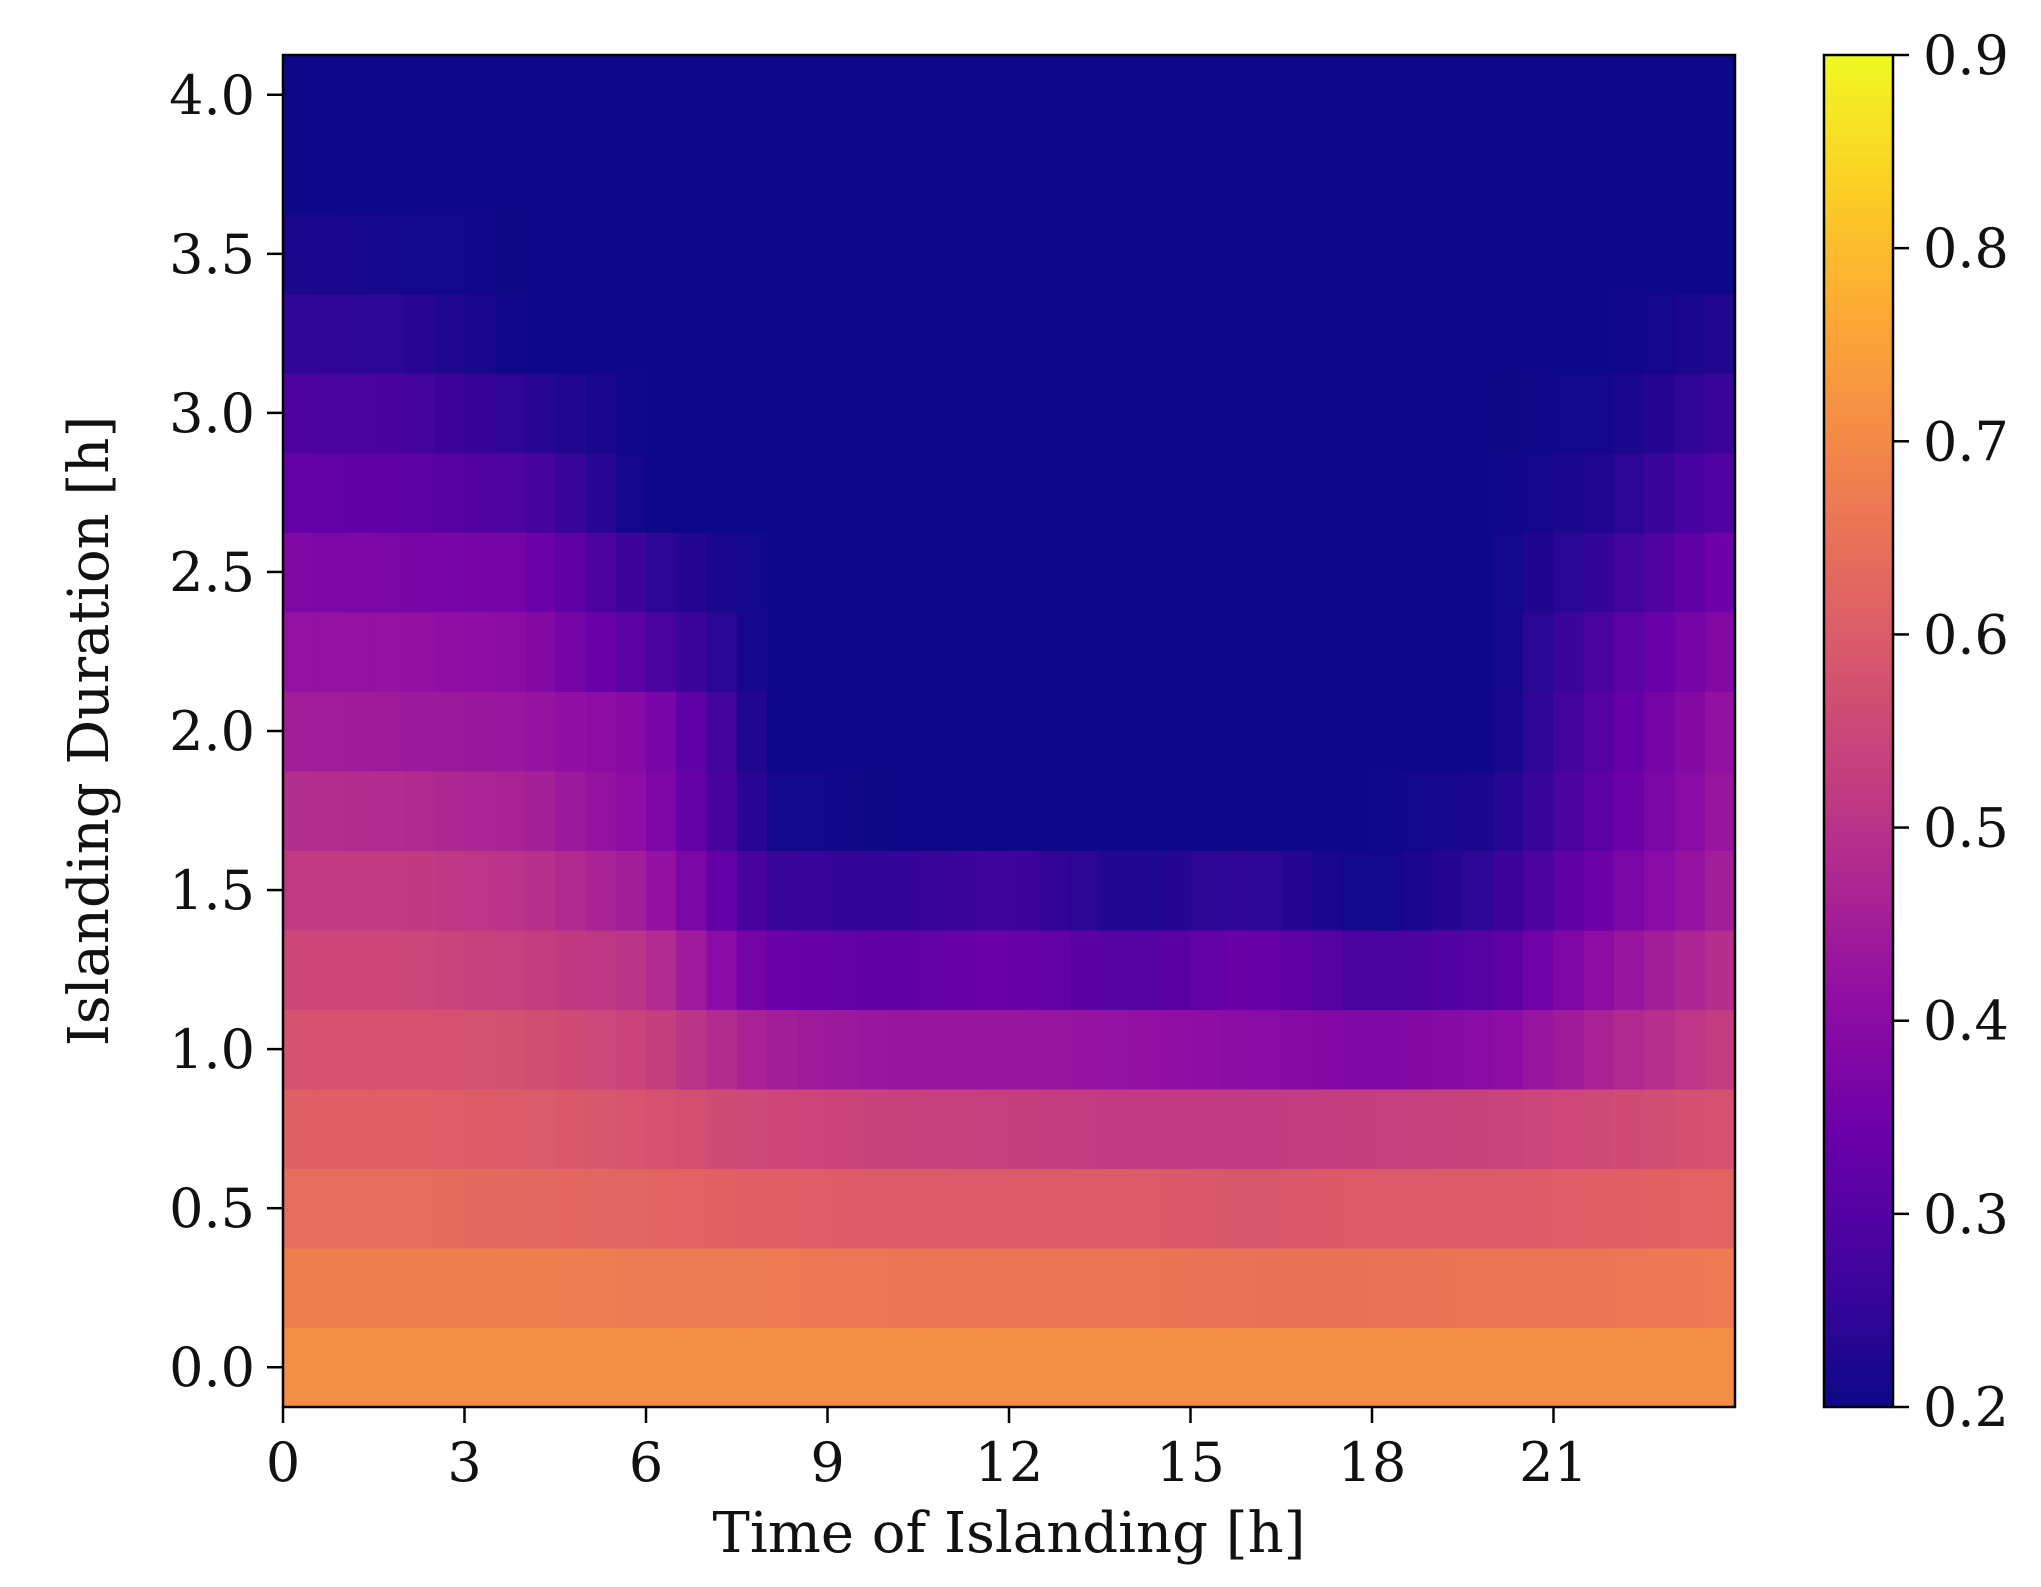  What do you see at coordinates (1915, 731) in the screenshot?
I see `colorbar: 0.2 0.3 0.4 0.5 0.6 0.7 0.8 0.9` at bounding box center [1915, 731].